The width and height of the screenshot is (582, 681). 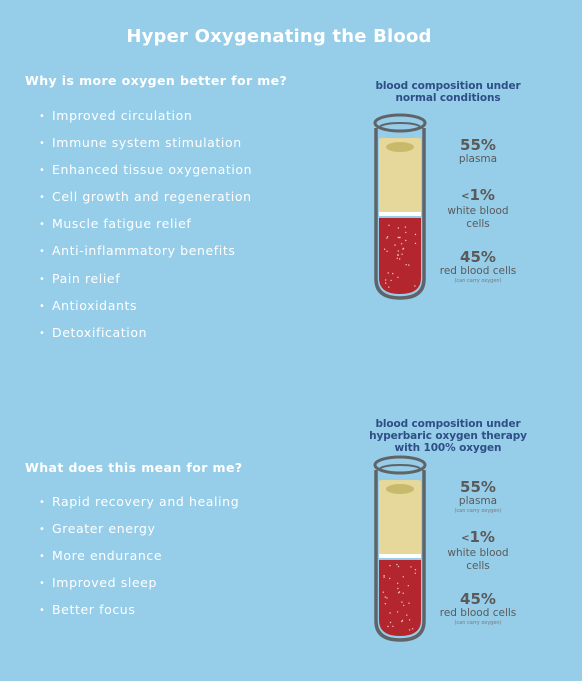 I want to click on rbc-label-1: 45% red blood cells (can carry oxygen), so click(x=478, y=266).